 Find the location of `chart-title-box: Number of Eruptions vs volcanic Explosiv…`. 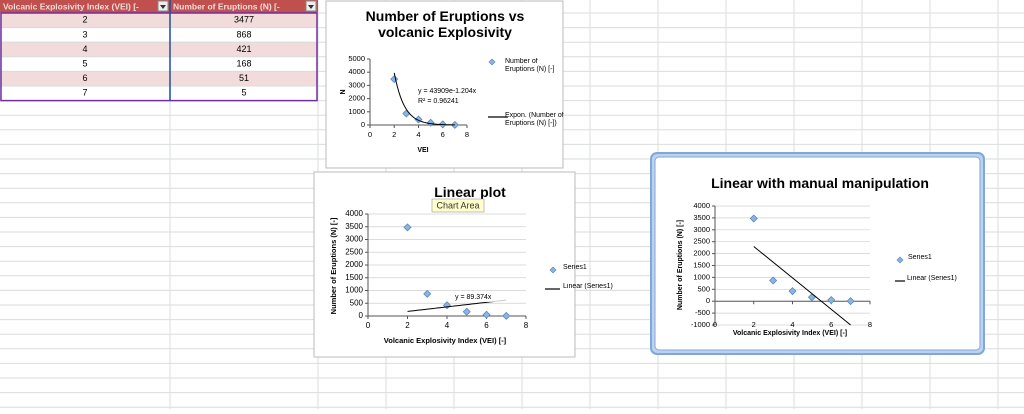

chart-title-box: Number of Eruptions vs volcanic Explosiv… is located at coordinates (445, 24).